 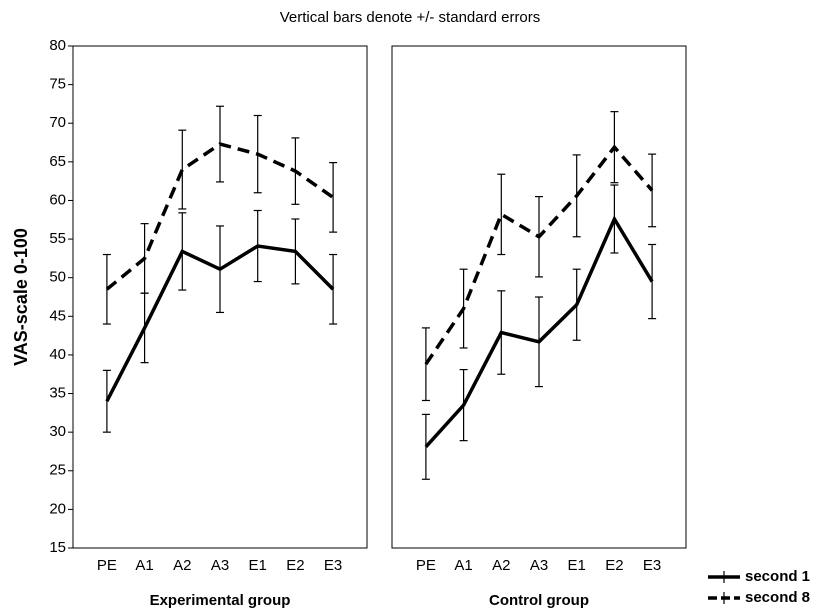 What do you see at coordinates (220, 600) in the screenshot?
I see `x-axis-label: Experimental group` at bounding box center [220, 600].